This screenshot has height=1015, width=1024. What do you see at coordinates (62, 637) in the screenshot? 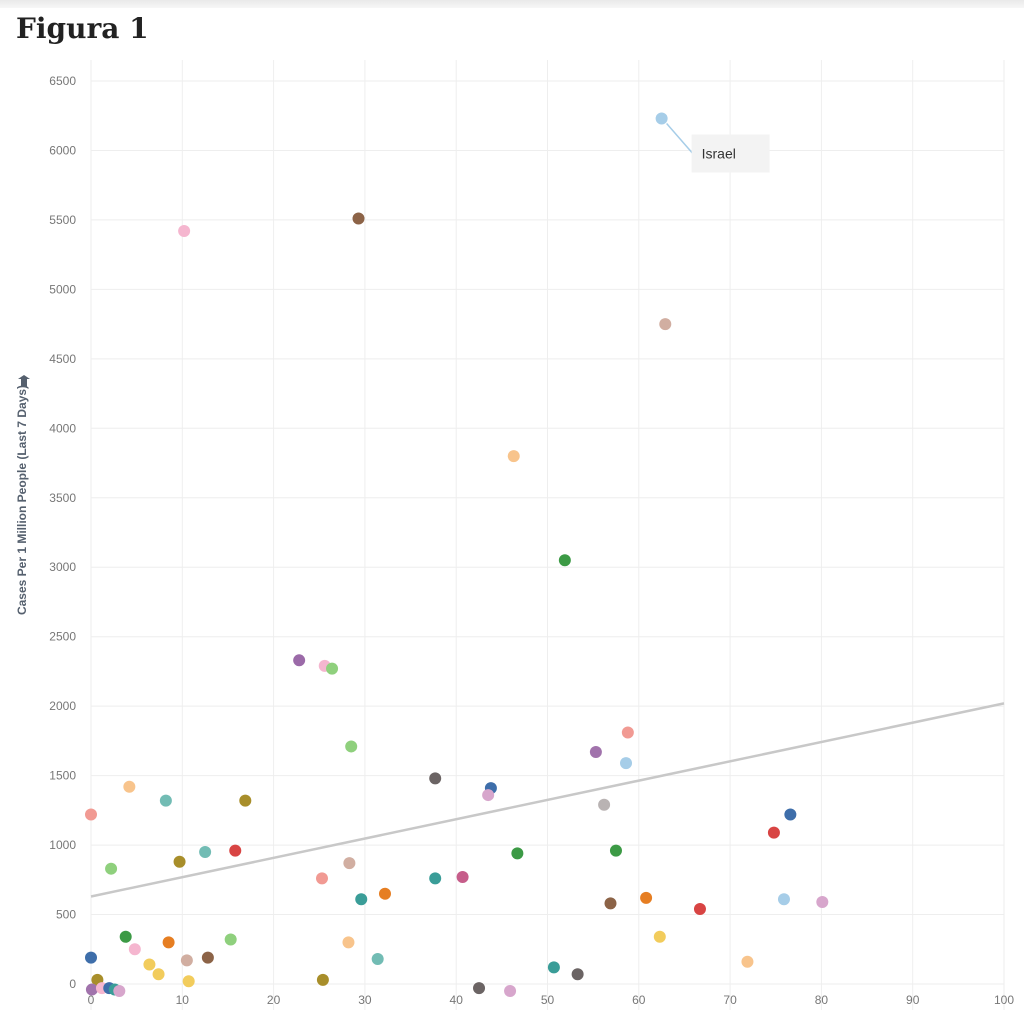
I see `y-tick-label: 2500` at bounding box center [62, 637].